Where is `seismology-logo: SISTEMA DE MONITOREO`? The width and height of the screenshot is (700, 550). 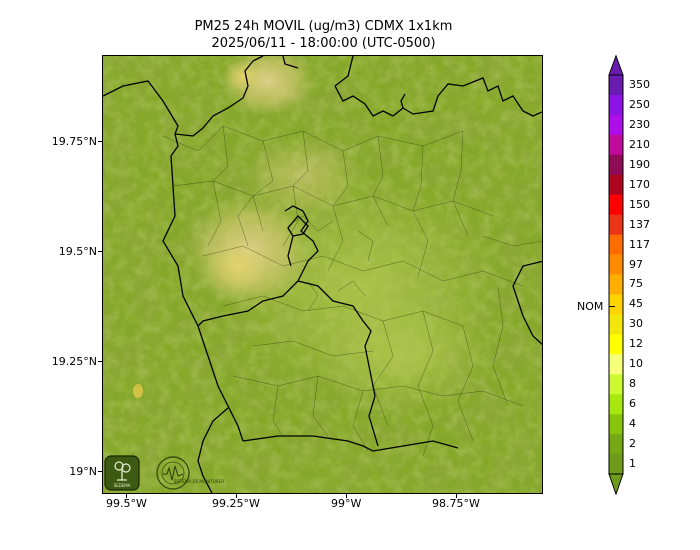
seismology-logo: SISTEMA DE MONITOREO is located at coordinates (190, 473).